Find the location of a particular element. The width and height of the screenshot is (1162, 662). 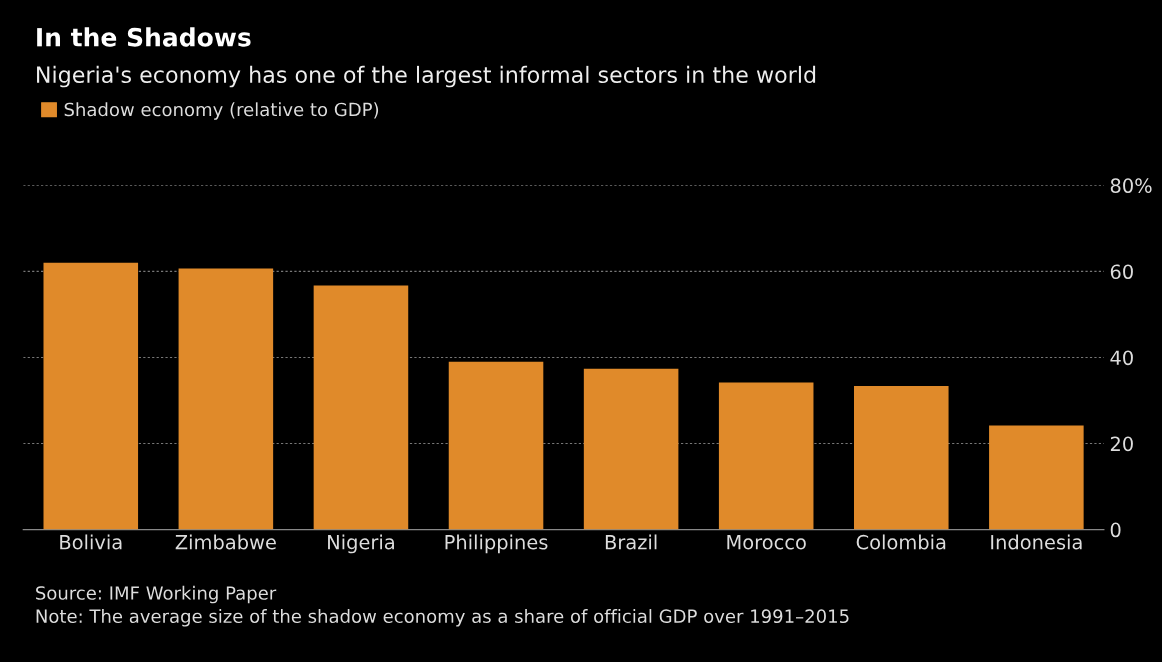

y-tick-label: 40 is located at coordinates (1121, 358).